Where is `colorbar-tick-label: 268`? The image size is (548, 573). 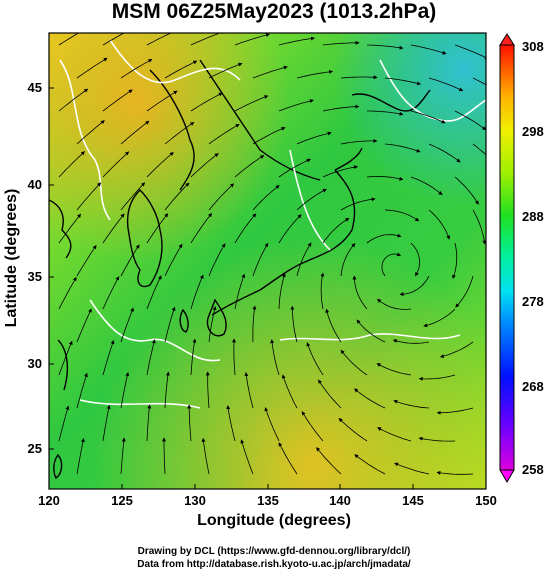 colorbar-tick-label: 268 is located at coordinates (533, 386).